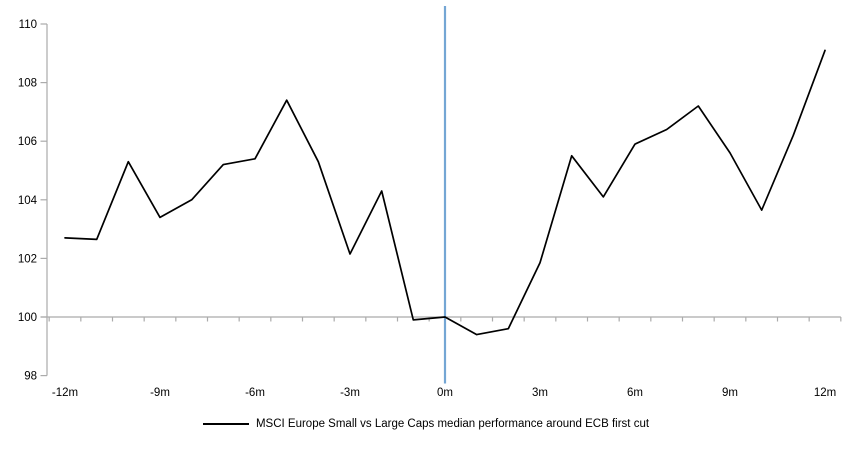 The width and height of the screenshot is (852, 450). I want to click on x-axis-tick-label: 12m, so click(825, 393).